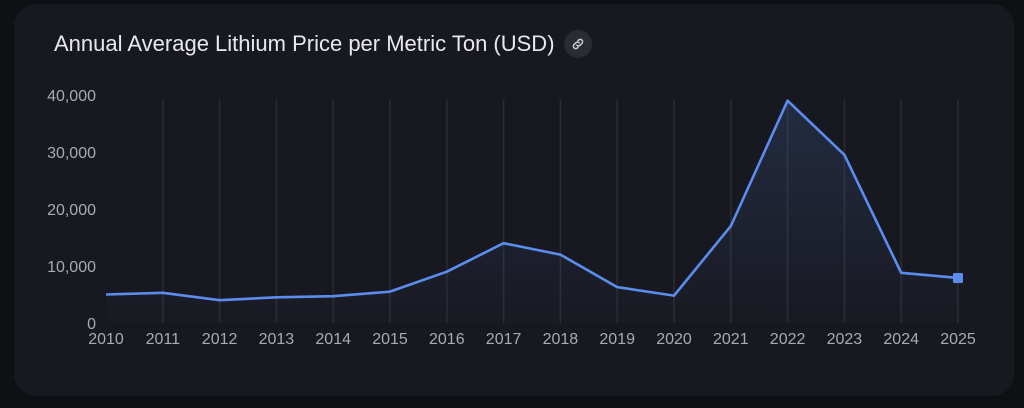 This screenshot has height=408, width=1024. Describe the element at coordinates (71, 267) in the screenshot. I see `y-tick-label: 10,000` at that location.